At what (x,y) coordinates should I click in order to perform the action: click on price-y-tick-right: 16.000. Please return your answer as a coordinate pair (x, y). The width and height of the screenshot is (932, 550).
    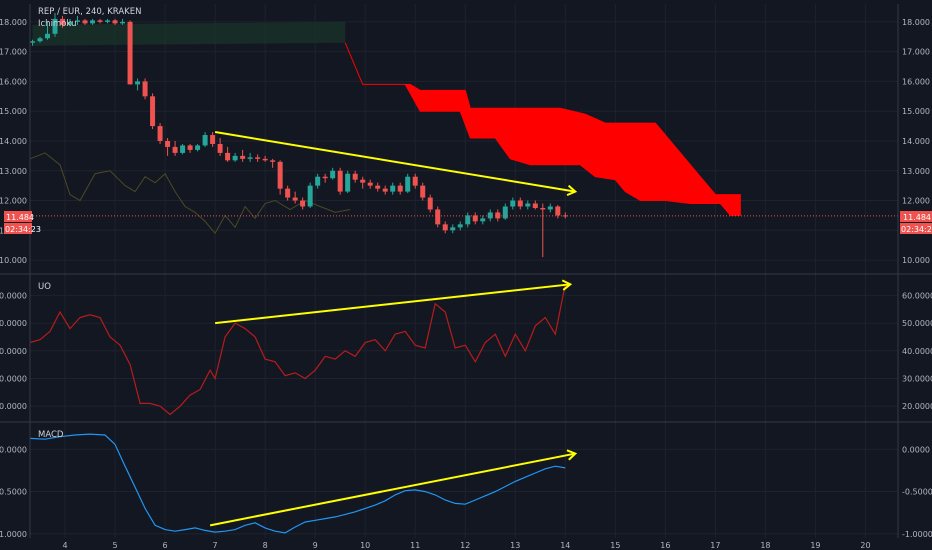
    Looking at the image, I should click on (916, 81).